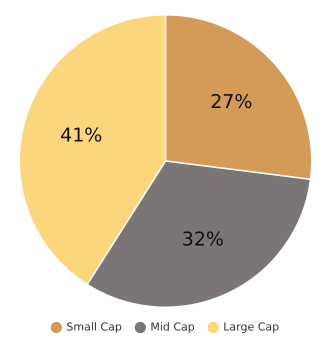  What do you see at coordinates (251, 327) in the screenshot?
I see `legend-label: Large Cap` at bounding box center [251, 327].